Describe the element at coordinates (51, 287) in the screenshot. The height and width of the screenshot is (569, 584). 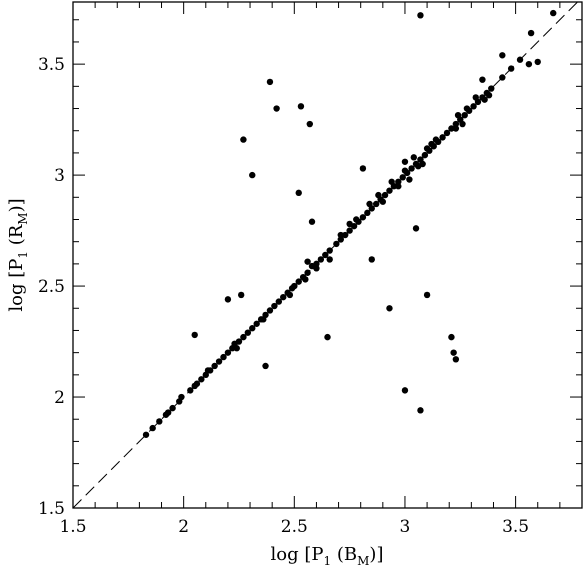
I see `y-tick-label: 2.5` at that location.